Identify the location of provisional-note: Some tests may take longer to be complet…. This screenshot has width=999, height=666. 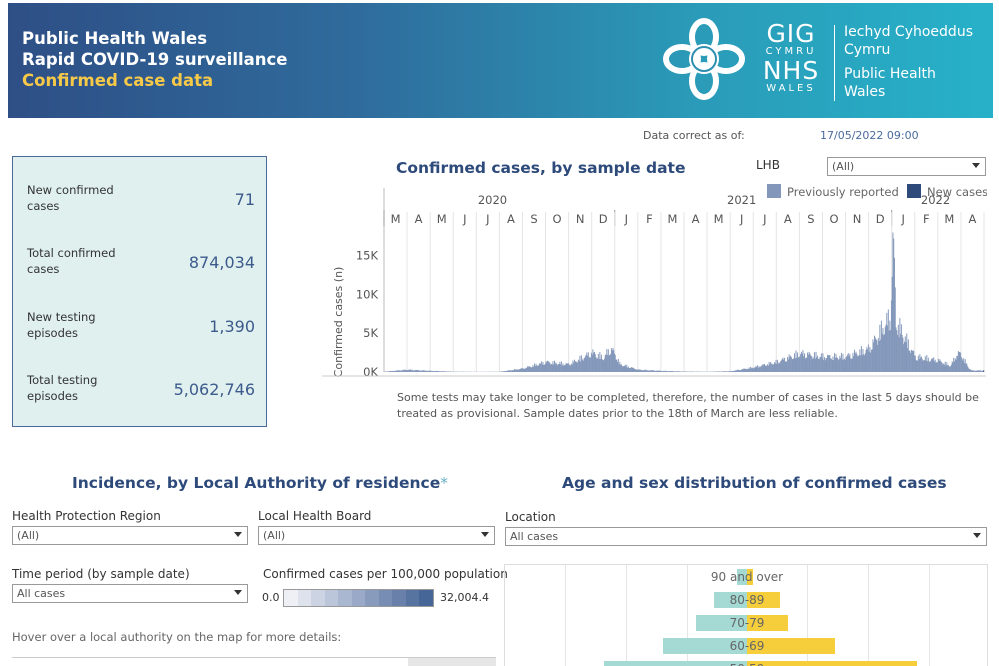
(688, 405).